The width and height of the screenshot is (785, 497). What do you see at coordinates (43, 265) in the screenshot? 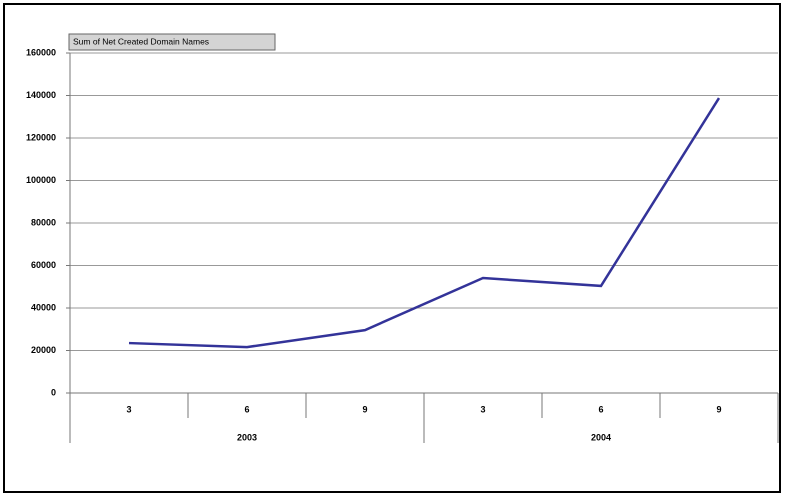
I see `y-tick-label: 60000` at bounding box center [43, 265].